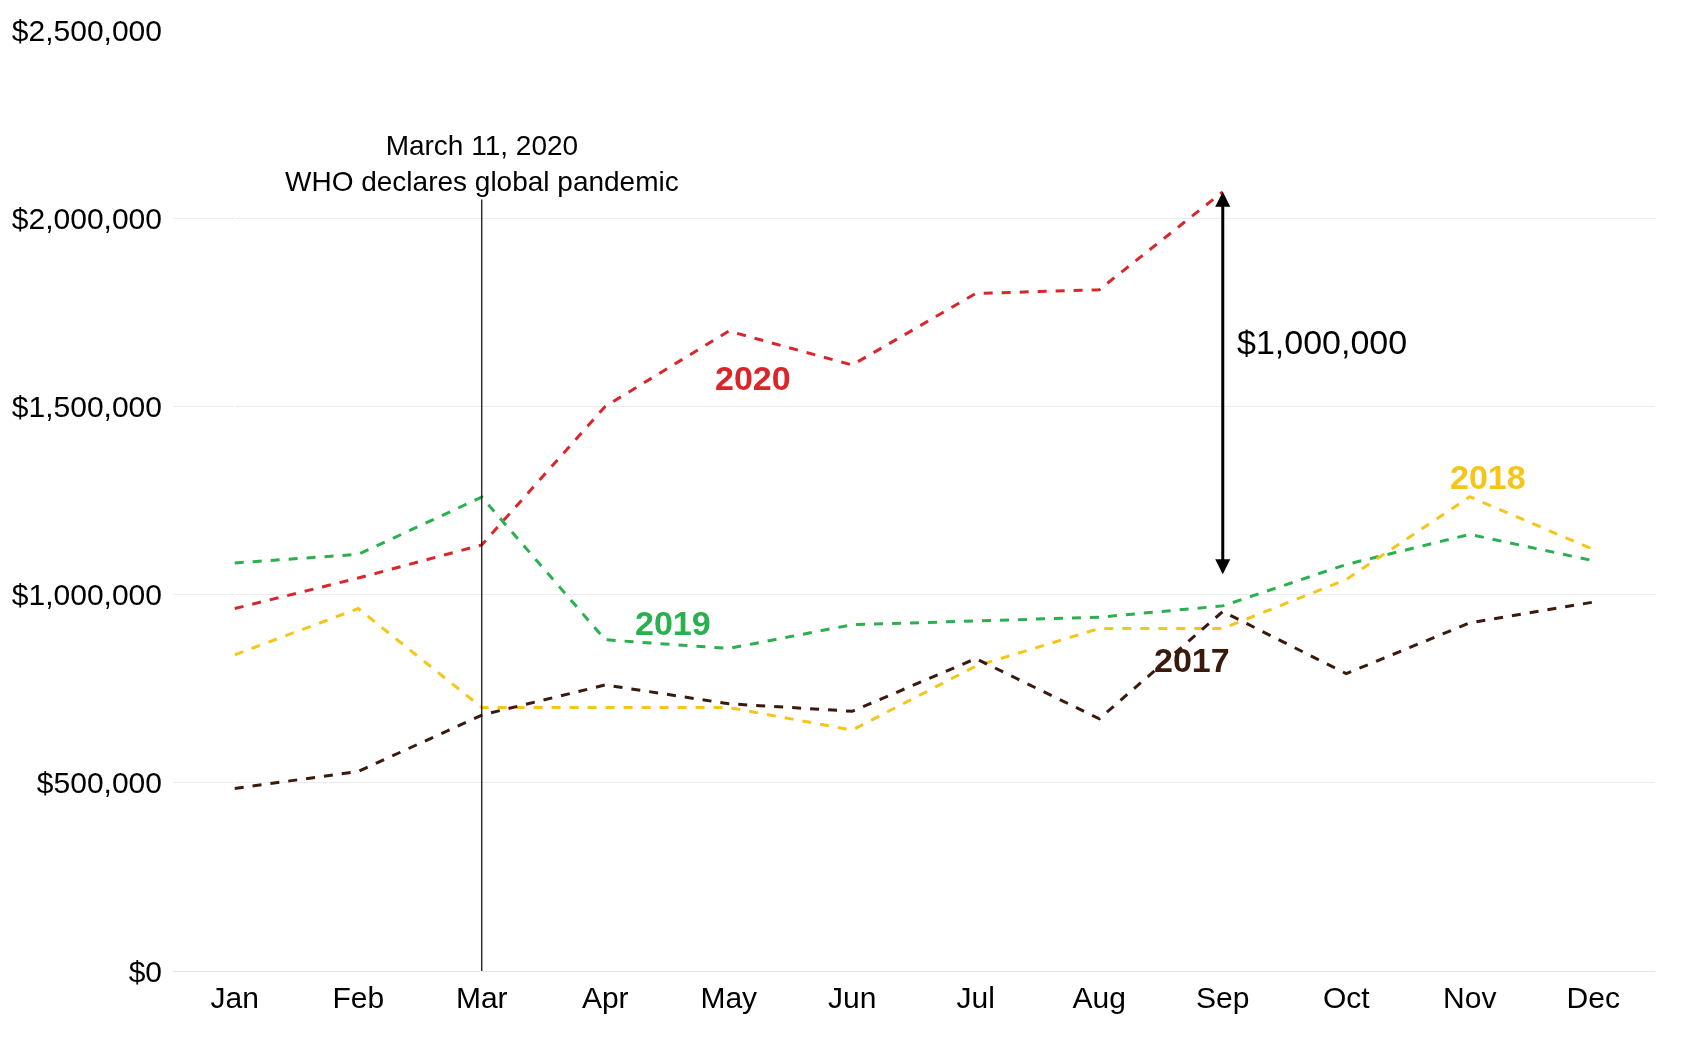 This screenshot has height=1041, width=1685. Describe the element at coordinates (481, 997) in the screenshot. I see `x-tick-label: Mar` at that location.